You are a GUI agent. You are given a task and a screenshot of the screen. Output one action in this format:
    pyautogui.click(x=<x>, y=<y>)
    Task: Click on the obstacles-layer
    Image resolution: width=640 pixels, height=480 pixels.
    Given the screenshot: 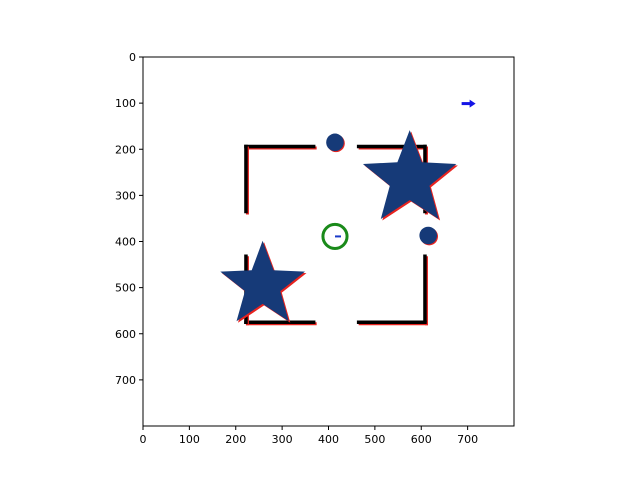 What is the action you would take?
    pyautogui.click(x=339, y=226)
    